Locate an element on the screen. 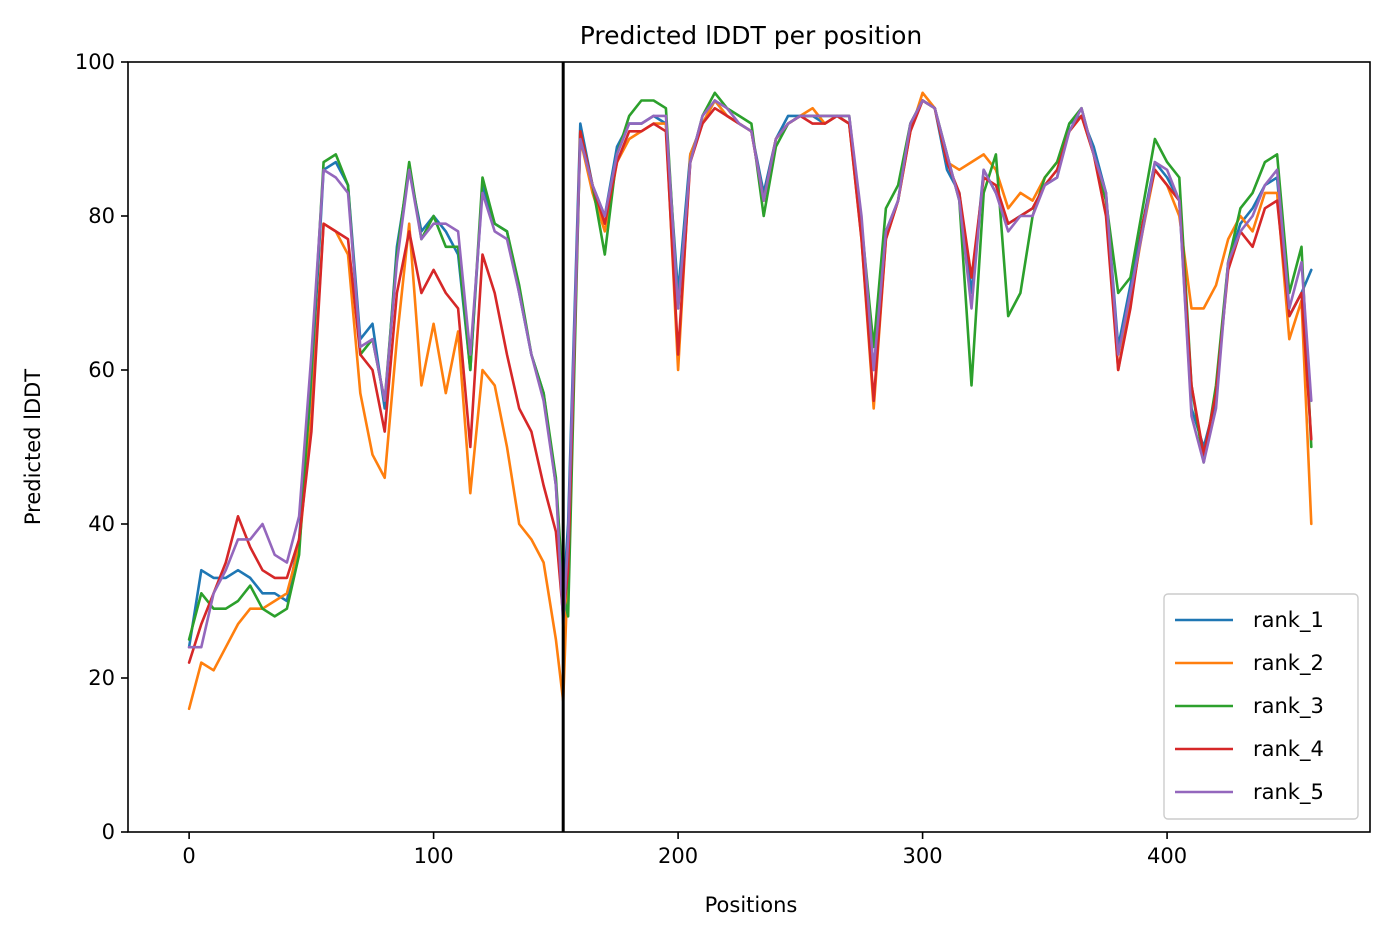 Image resolution: width=1391 pixels, height=939 pixels. legend: rank_1 rank_2 rank_3 rank_4 rank_5 is located at coordinates (1261, 706).